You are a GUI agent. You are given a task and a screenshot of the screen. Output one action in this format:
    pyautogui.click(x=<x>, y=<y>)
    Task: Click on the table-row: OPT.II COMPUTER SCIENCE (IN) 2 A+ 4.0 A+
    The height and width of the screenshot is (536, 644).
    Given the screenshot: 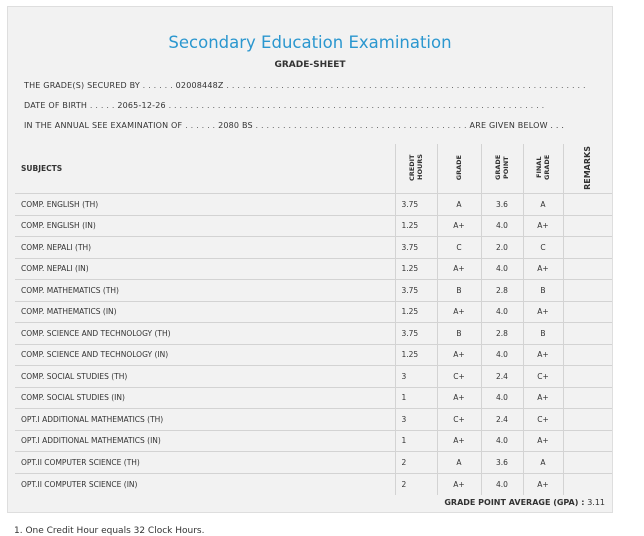 What is the action you would take?
    pyautogui.click(x=313, y=483)
    